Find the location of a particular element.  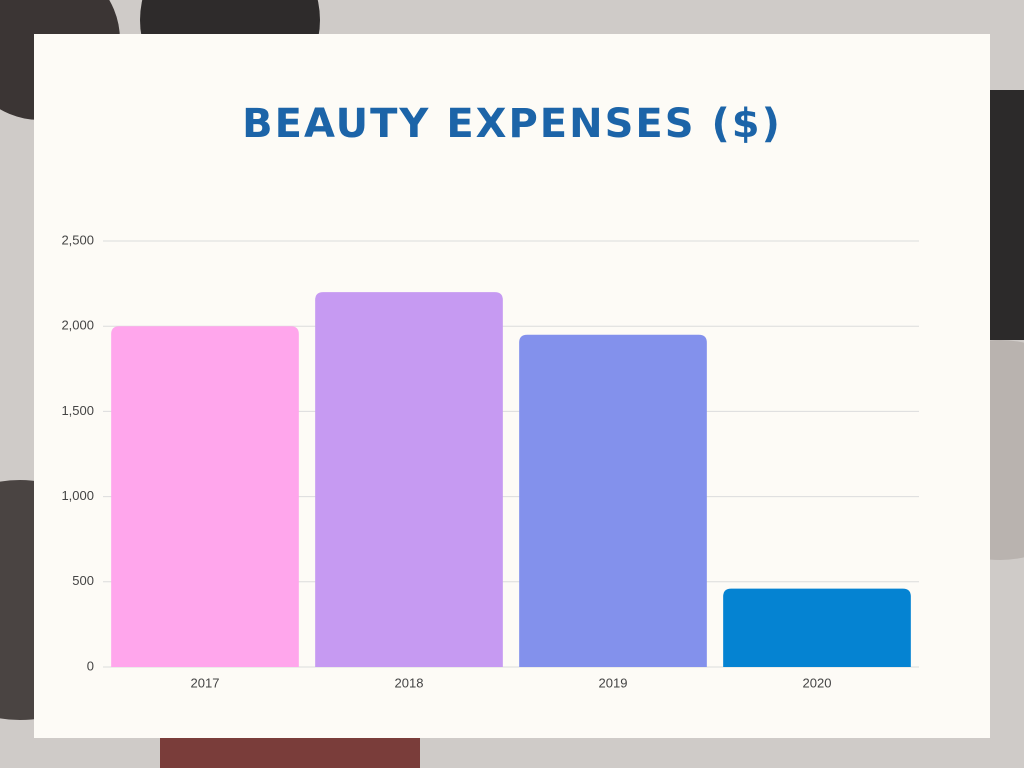

y-tick-label: 1,000 is located at coordinates (77, 495).